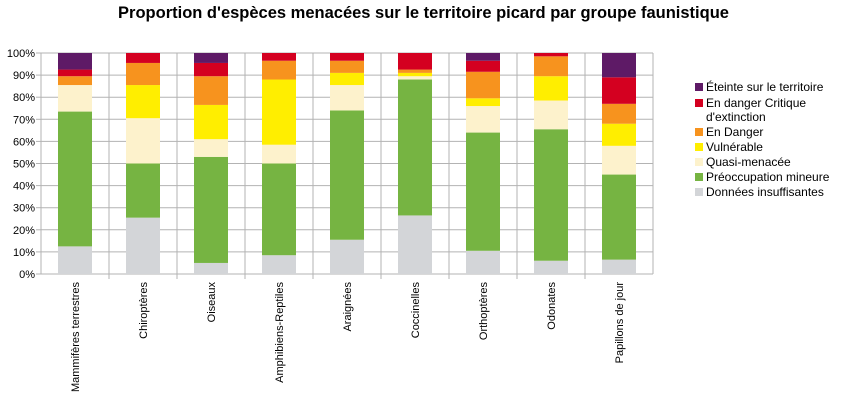  Describe the element at coordinates (552, 306) in the screenshot. I see `x-tick-label: Odonates` at that location.